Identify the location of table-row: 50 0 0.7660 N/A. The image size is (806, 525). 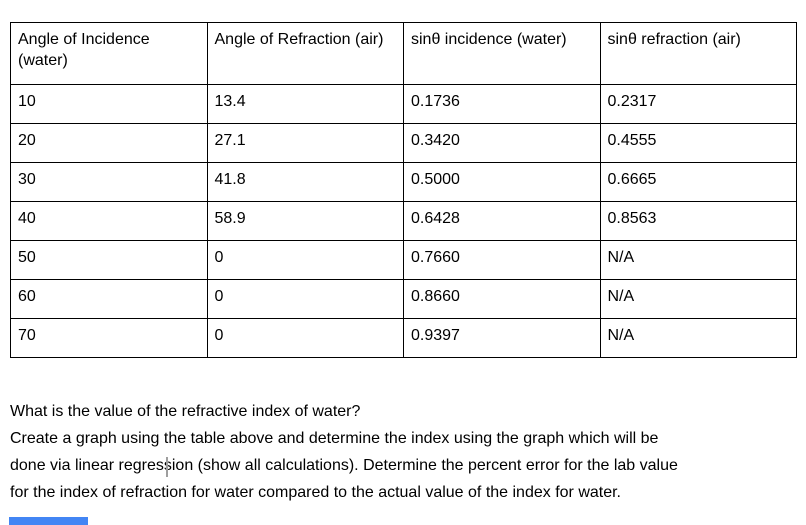
(403, 260).